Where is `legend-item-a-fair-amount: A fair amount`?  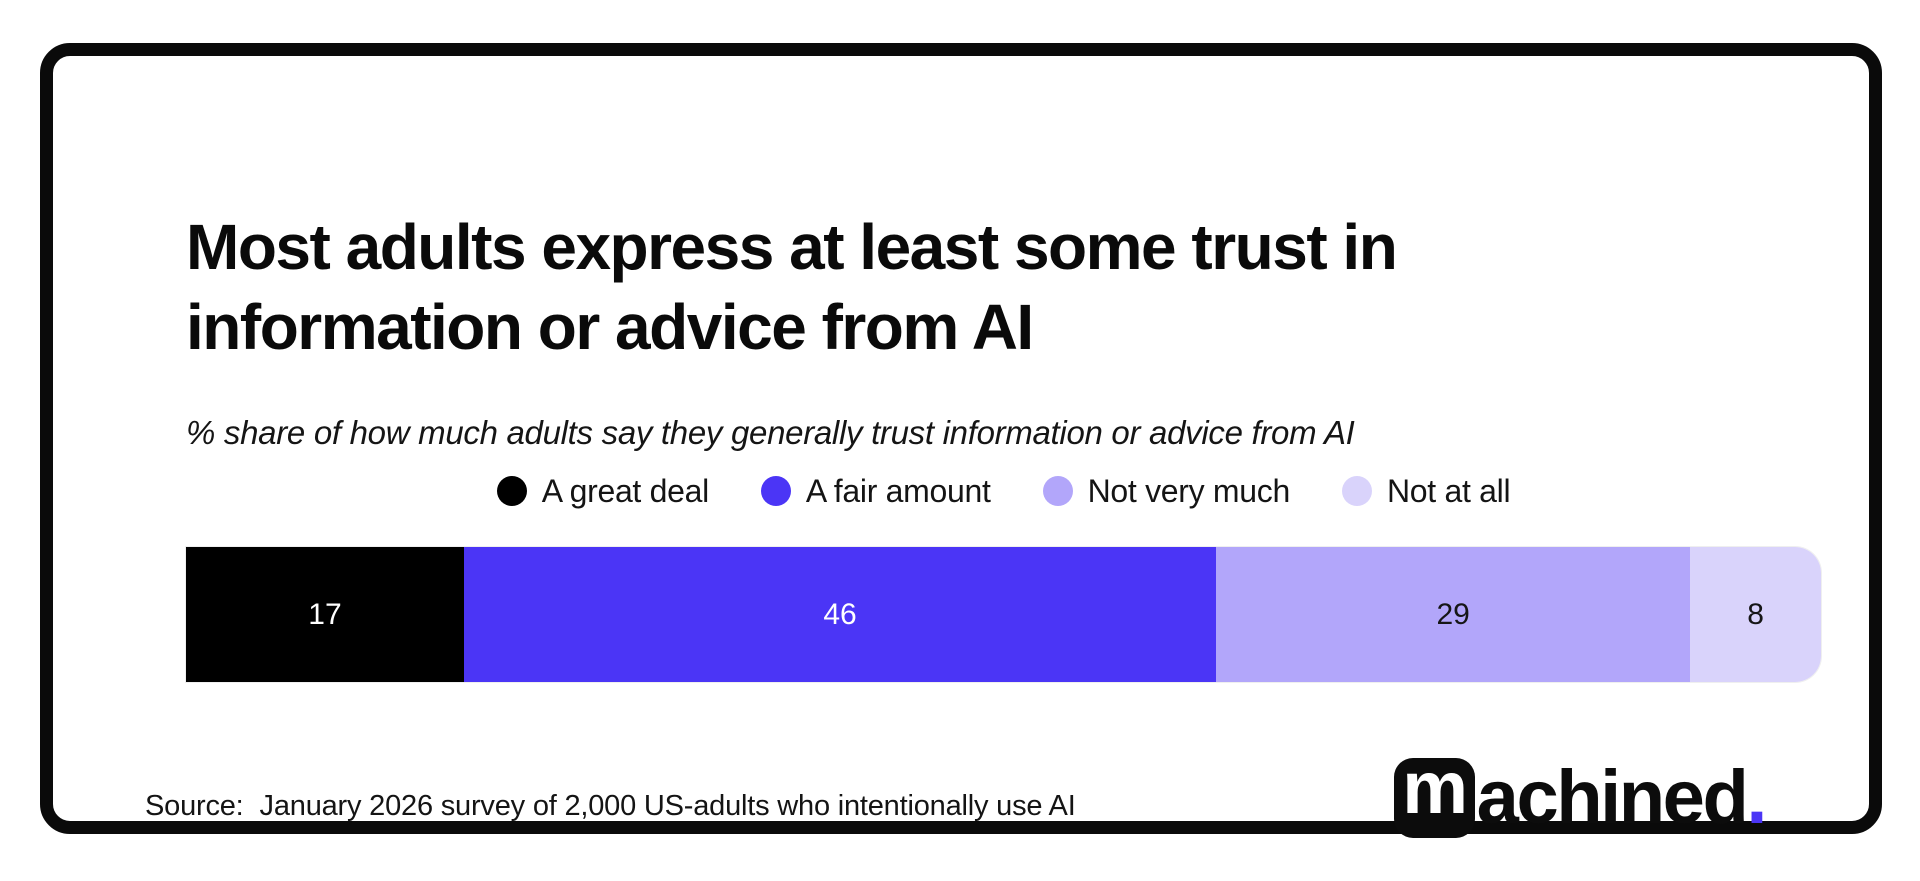
legend-item-a-fair-amount: A fair amount is located at coordinates (875, 491).